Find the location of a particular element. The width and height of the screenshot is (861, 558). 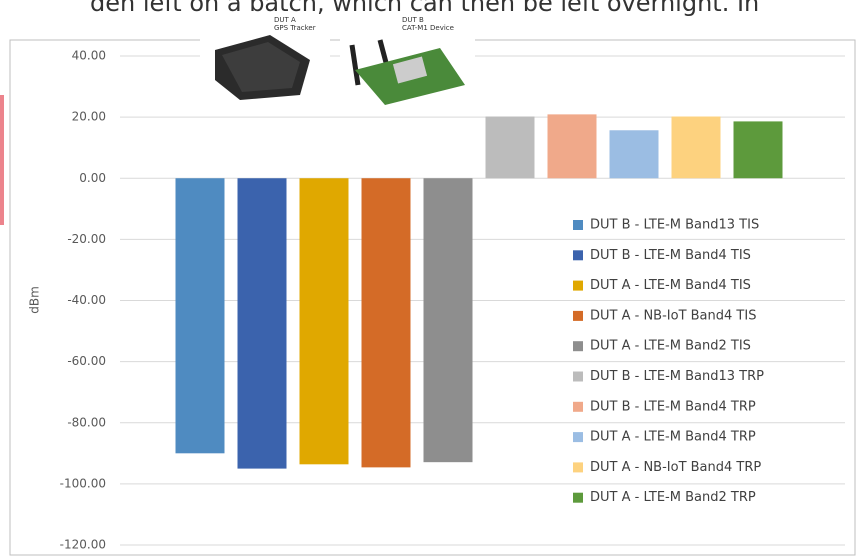

legend-label: DUT A - LTE-M Band2 TIS is located at coordinates (670, 346).